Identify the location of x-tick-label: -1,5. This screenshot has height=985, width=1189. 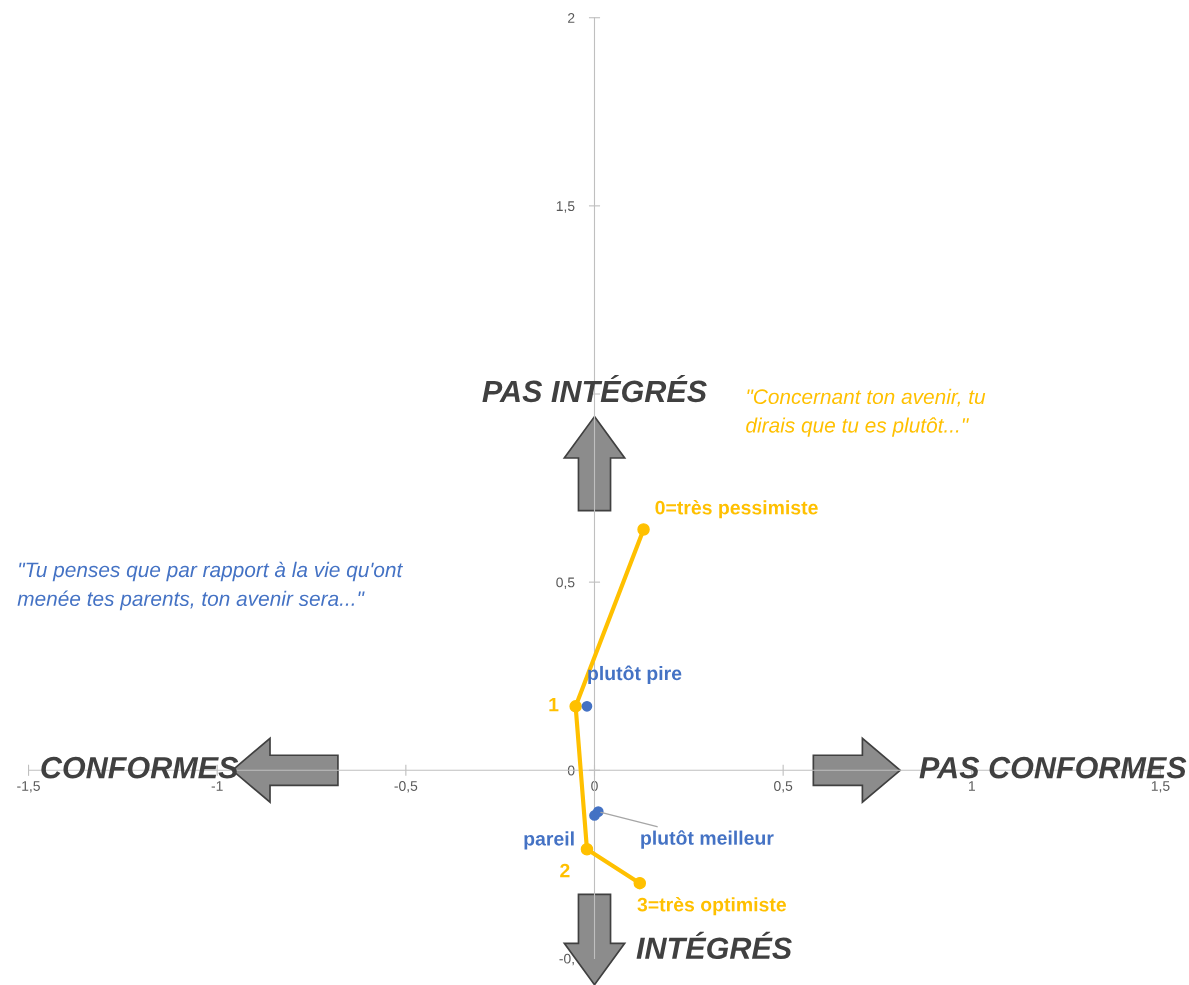
(28, 787).